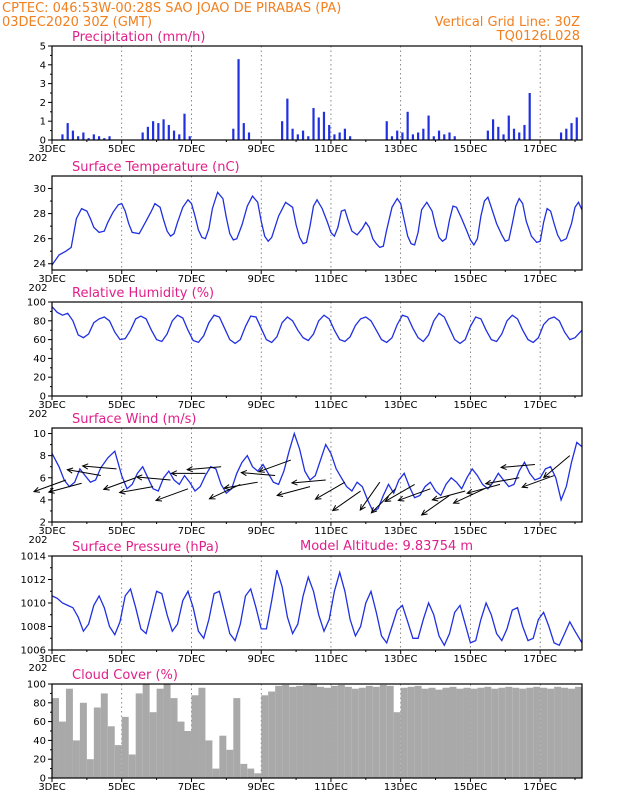  Describe the element at coordinates (37, 288) in the screenshot. I see `year-label-cut: 202` at that location.